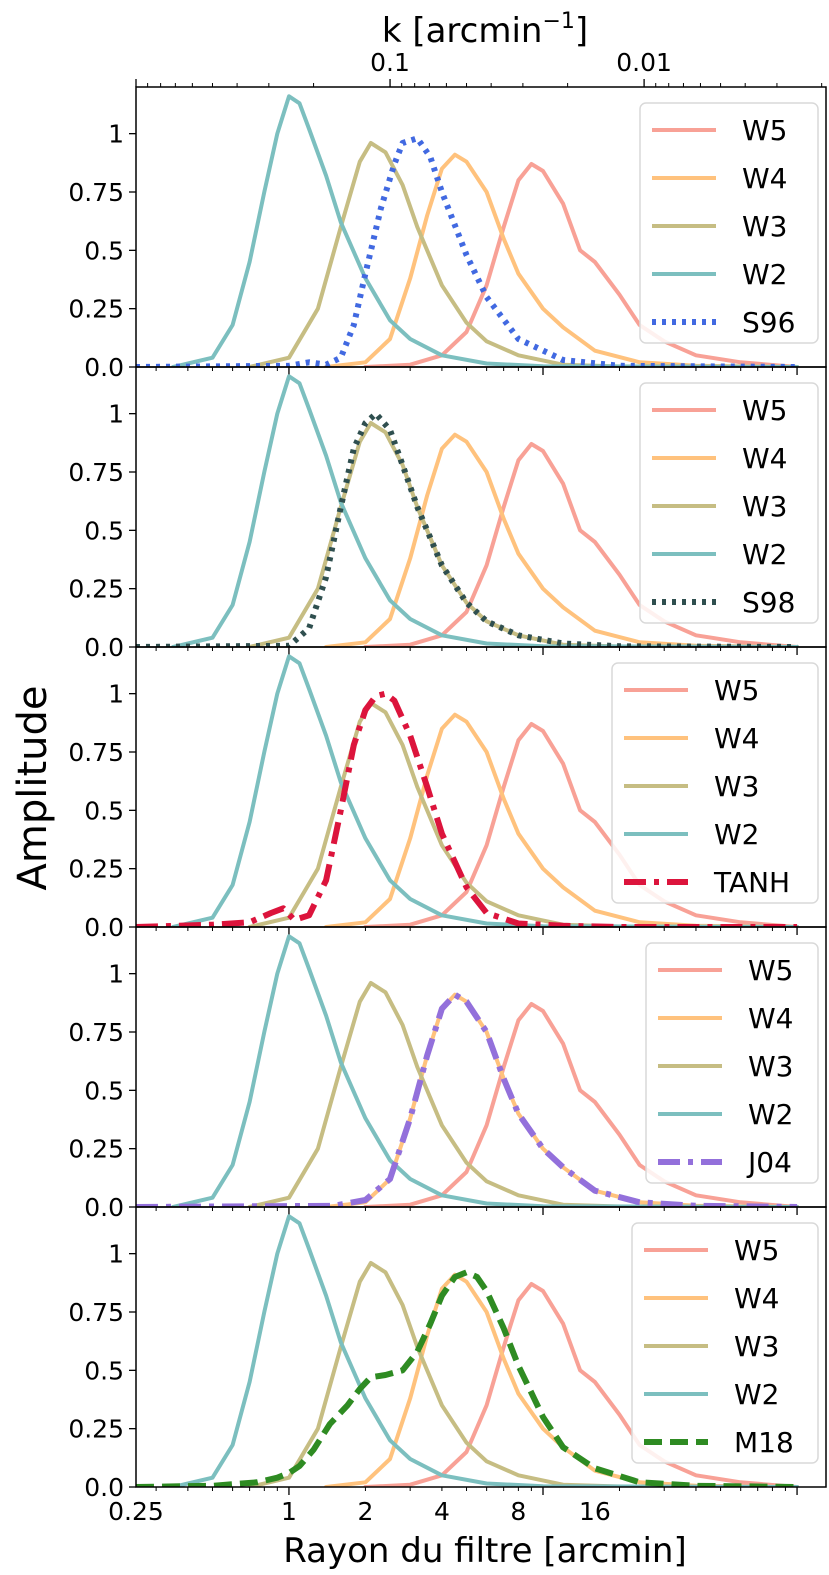  Describe the element at coordinates (479, 67) in the screenshot. I see `top-axis: 0.10.010.001` at that location.